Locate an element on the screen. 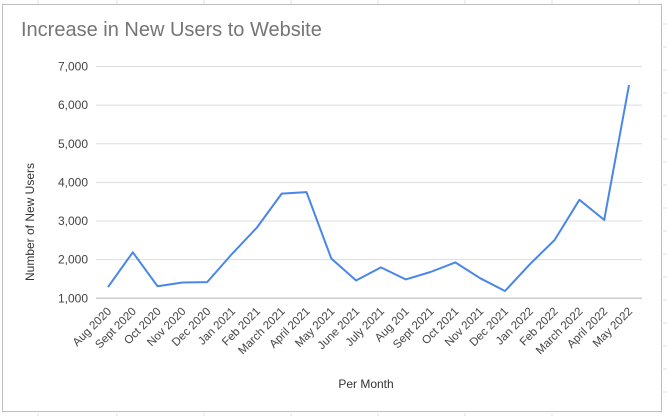 The image size is (667, 416). y-tick-label: 4,000 is located at coordinates (73, 182).